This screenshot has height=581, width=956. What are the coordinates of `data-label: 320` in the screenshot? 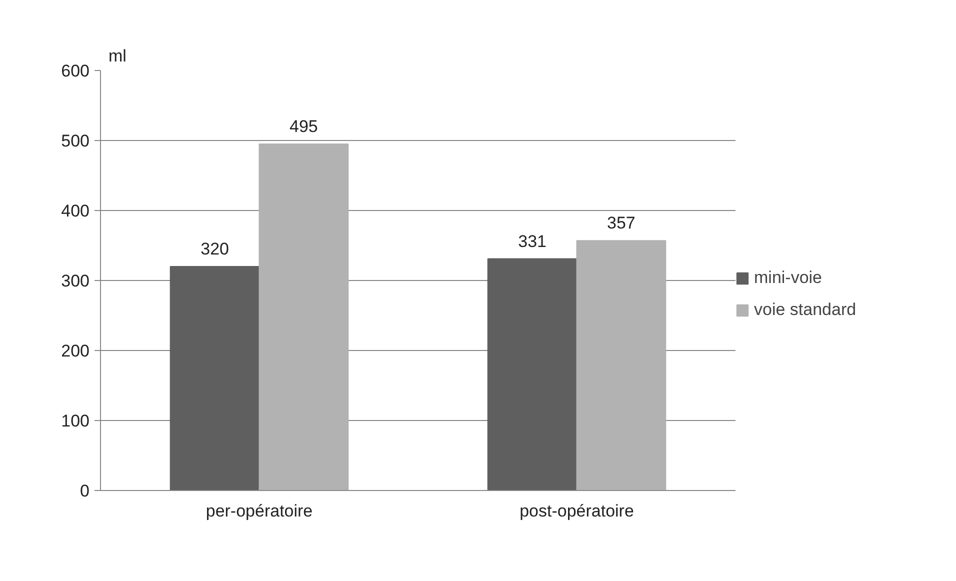 It's located at (214, 249).